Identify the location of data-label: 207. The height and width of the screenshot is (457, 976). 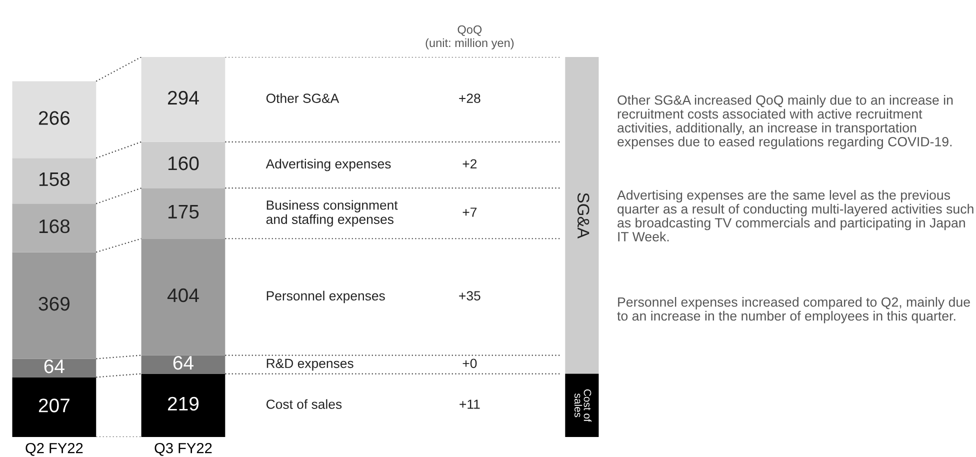
(54, 405).